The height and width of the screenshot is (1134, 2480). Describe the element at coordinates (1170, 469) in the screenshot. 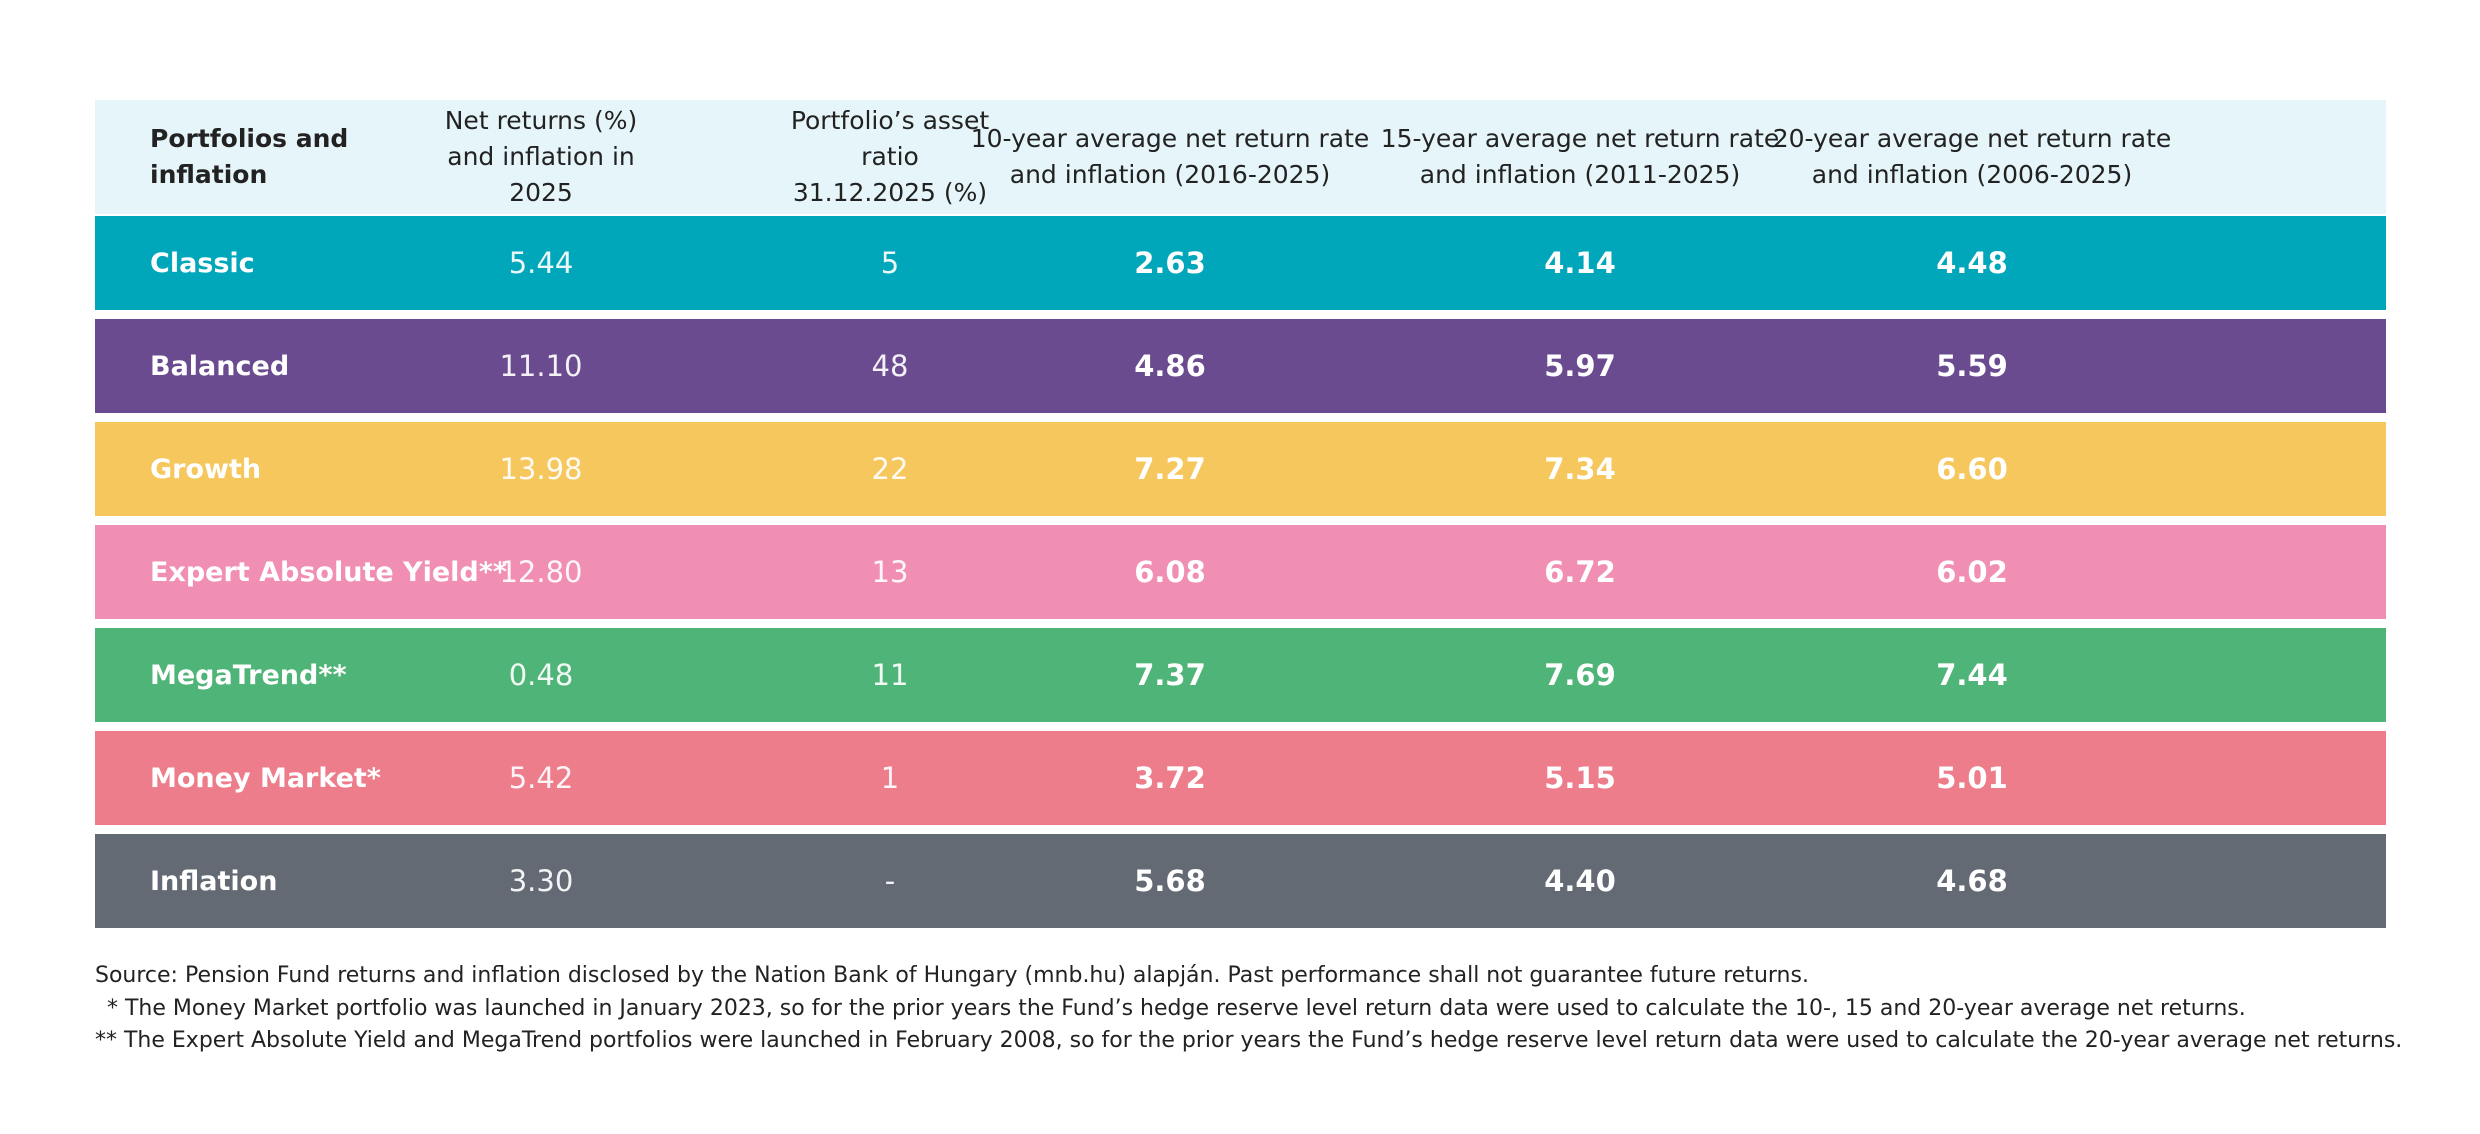

I see `table-cell: 7.27` at that location.